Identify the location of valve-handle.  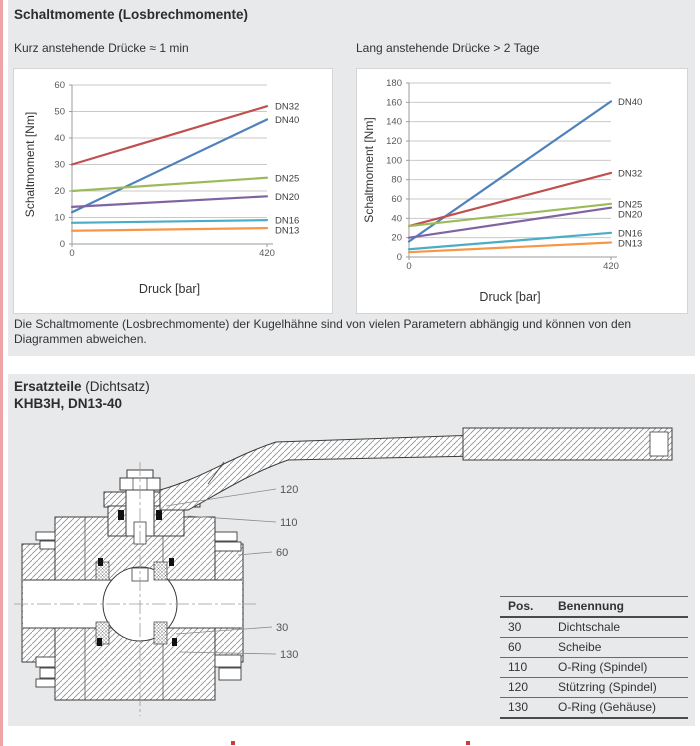
(416, 469).